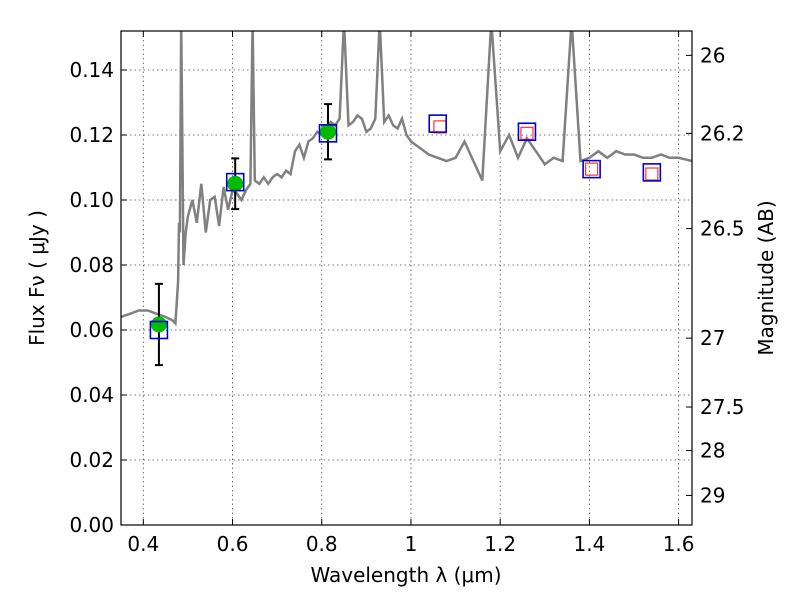 The image size is (800, 600). Describe the element at coordinates (405, 575) in the screenshot. I see `x-axis-label: Wavelength λ (μm)` at that location.